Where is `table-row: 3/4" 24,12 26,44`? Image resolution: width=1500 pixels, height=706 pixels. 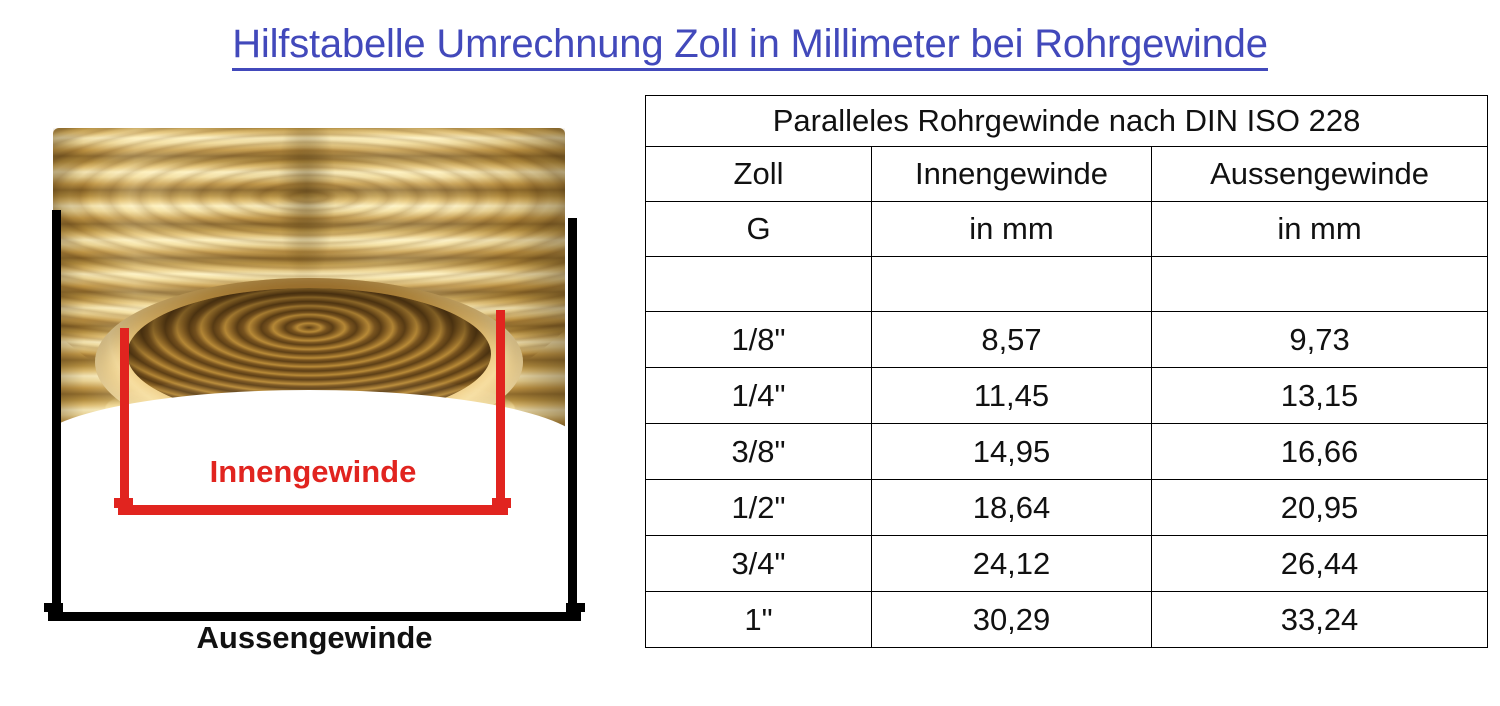
table-row: 3/4" 24,12 26,44 is located at coordinates (1067, 563).